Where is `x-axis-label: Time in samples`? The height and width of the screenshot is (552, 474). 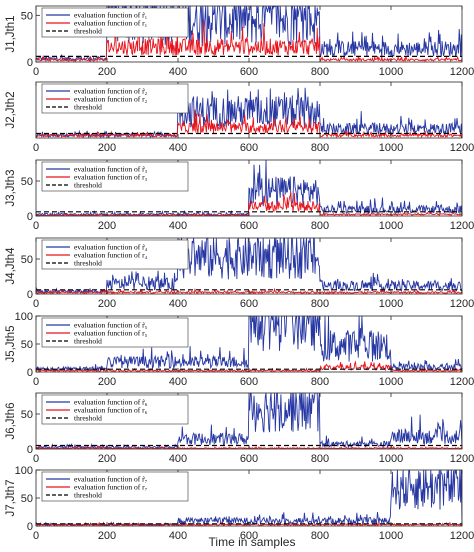
x-axis-label: Time in samples is located at coordinates (252, 542).